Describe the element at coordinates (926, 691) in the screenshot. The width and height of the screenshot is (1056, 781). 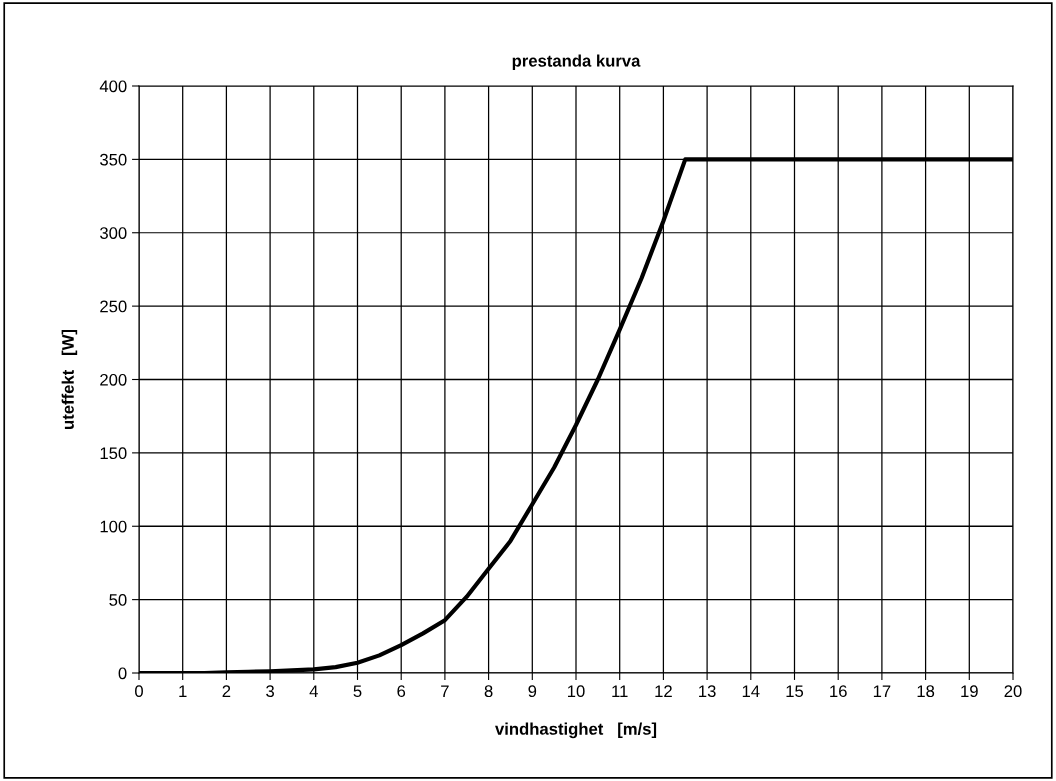
I see `x-tick-label: 18` at that location.